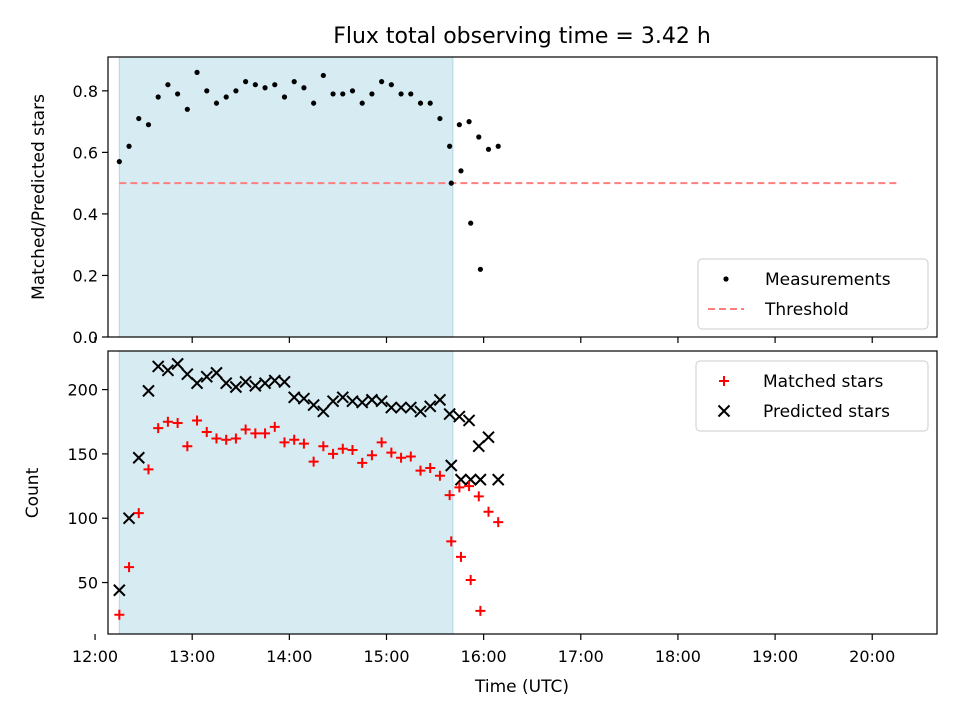 The width and height of the screenshot is (960, 724). Describe the element at coordinates (39, 197) in the screenshot. I see `top-y-axis-label: Matched/Predicted stars` at that location.